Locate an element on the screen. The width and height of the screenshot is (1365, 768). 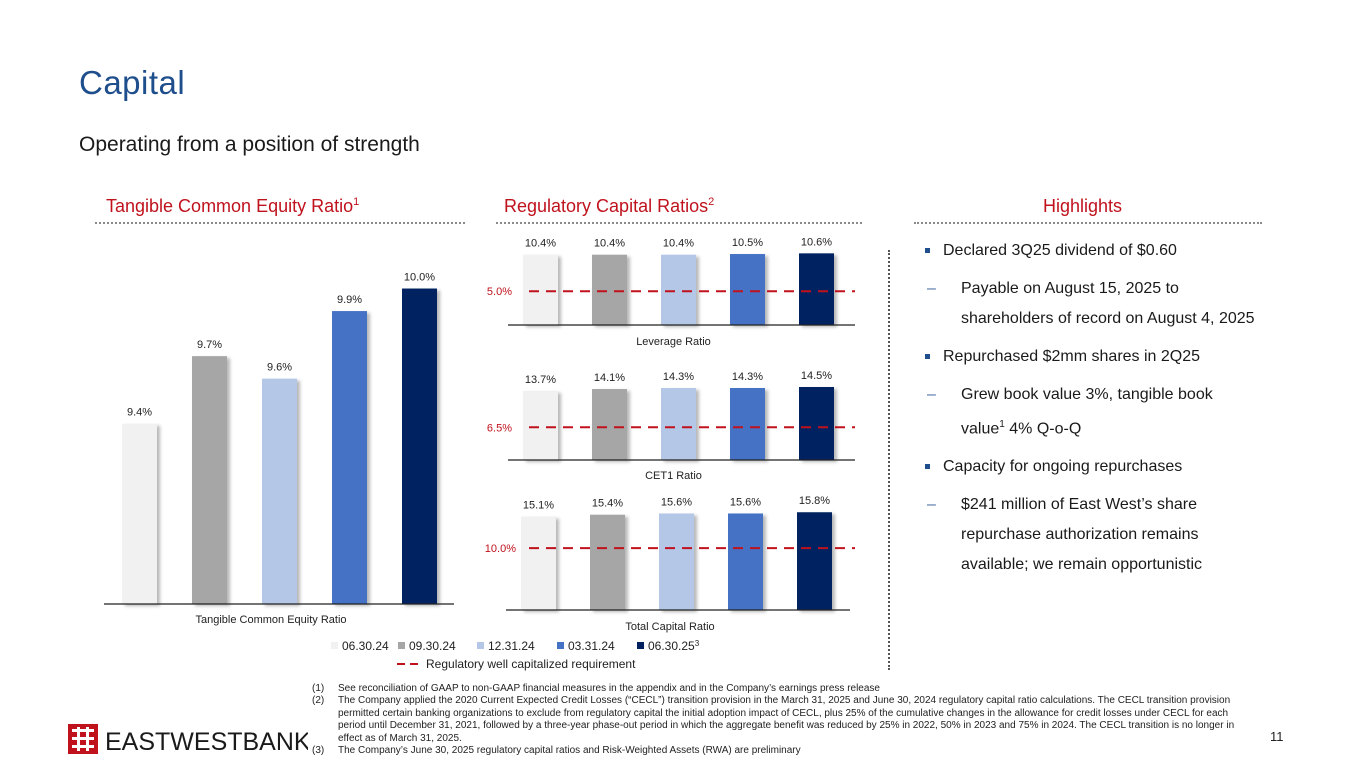
highlight-text: Repurchased $2mm shares in 2Q25 is located at coordinates (1072, 356).